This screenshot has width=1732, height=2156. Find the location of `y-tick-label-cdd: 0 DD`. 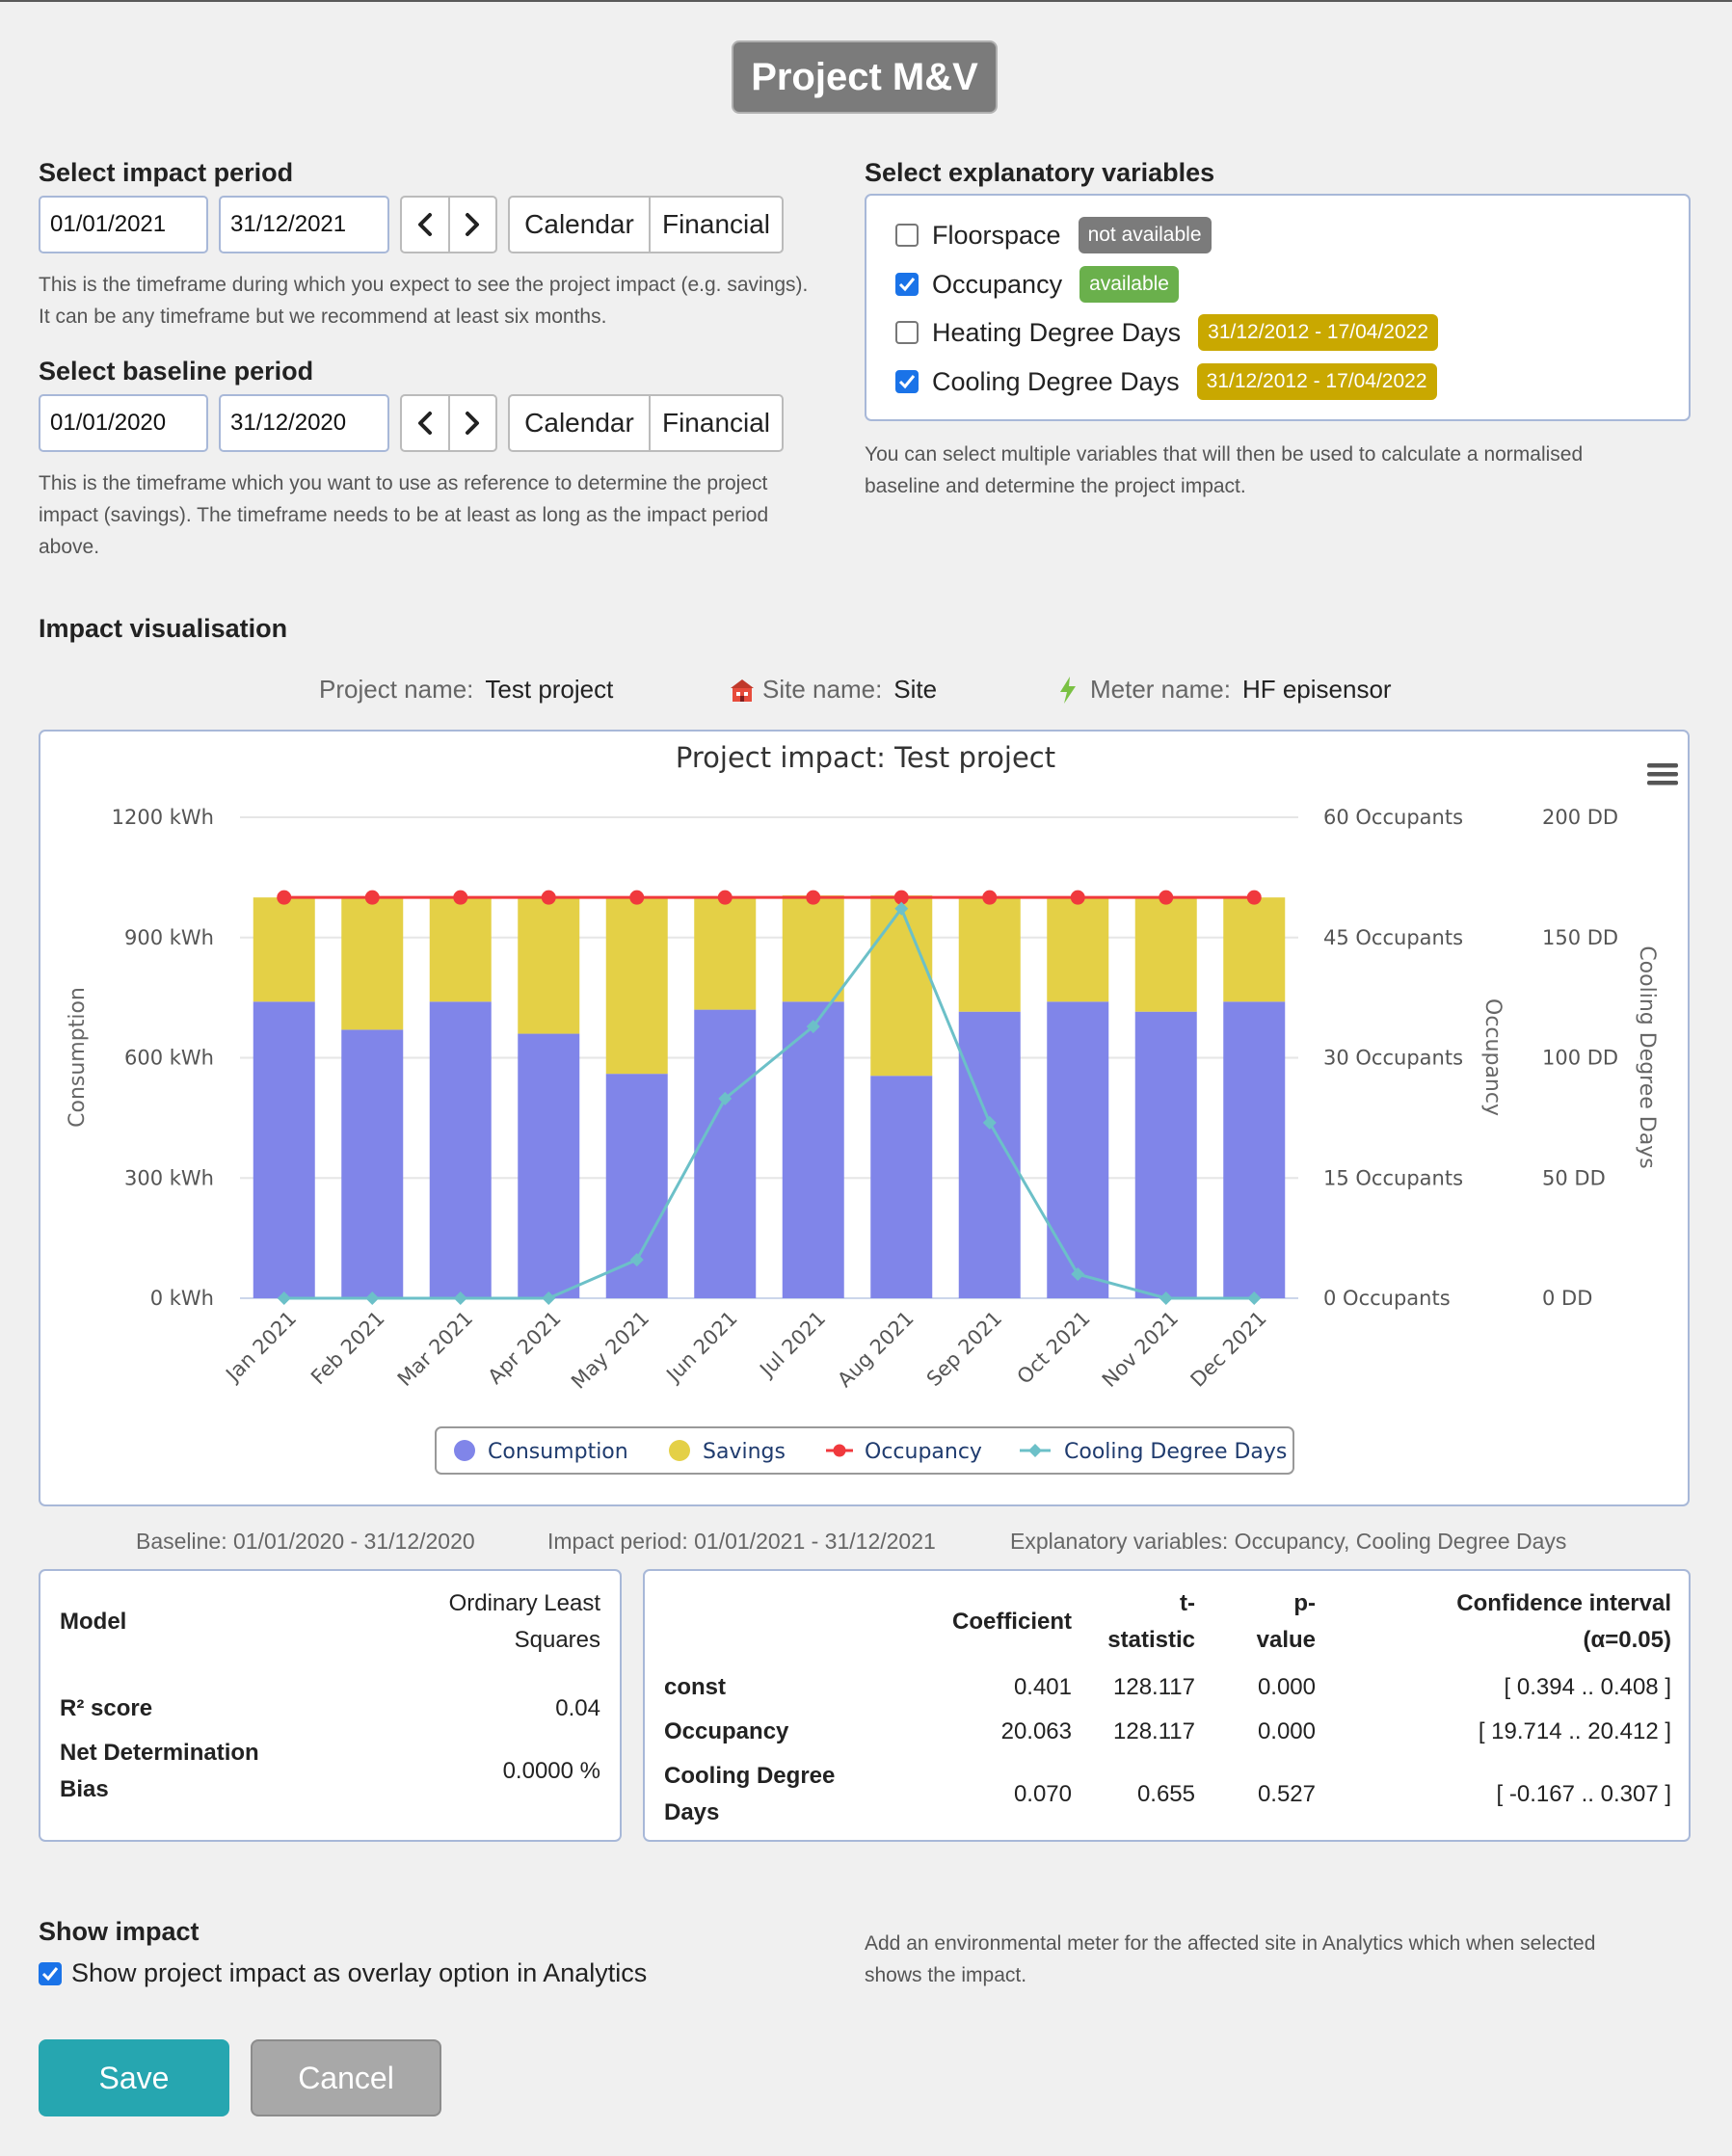

y-tick-label-cdd: 0 DD is located at coordinates (1567, 1298).